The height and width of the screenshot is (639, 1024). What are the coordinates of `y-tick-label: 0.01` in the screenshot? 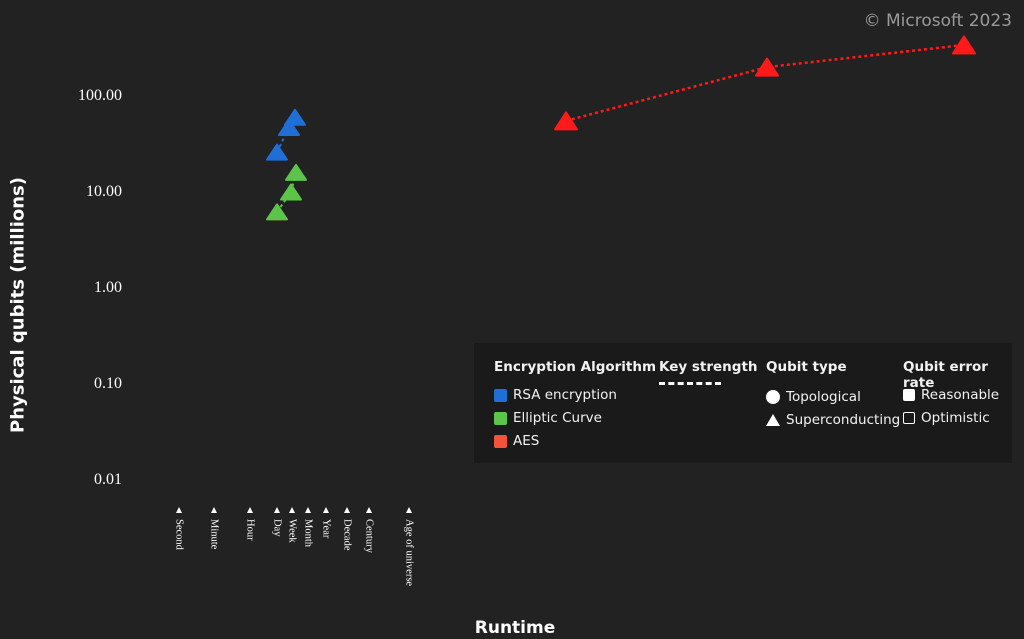 It's located at (108, 479).